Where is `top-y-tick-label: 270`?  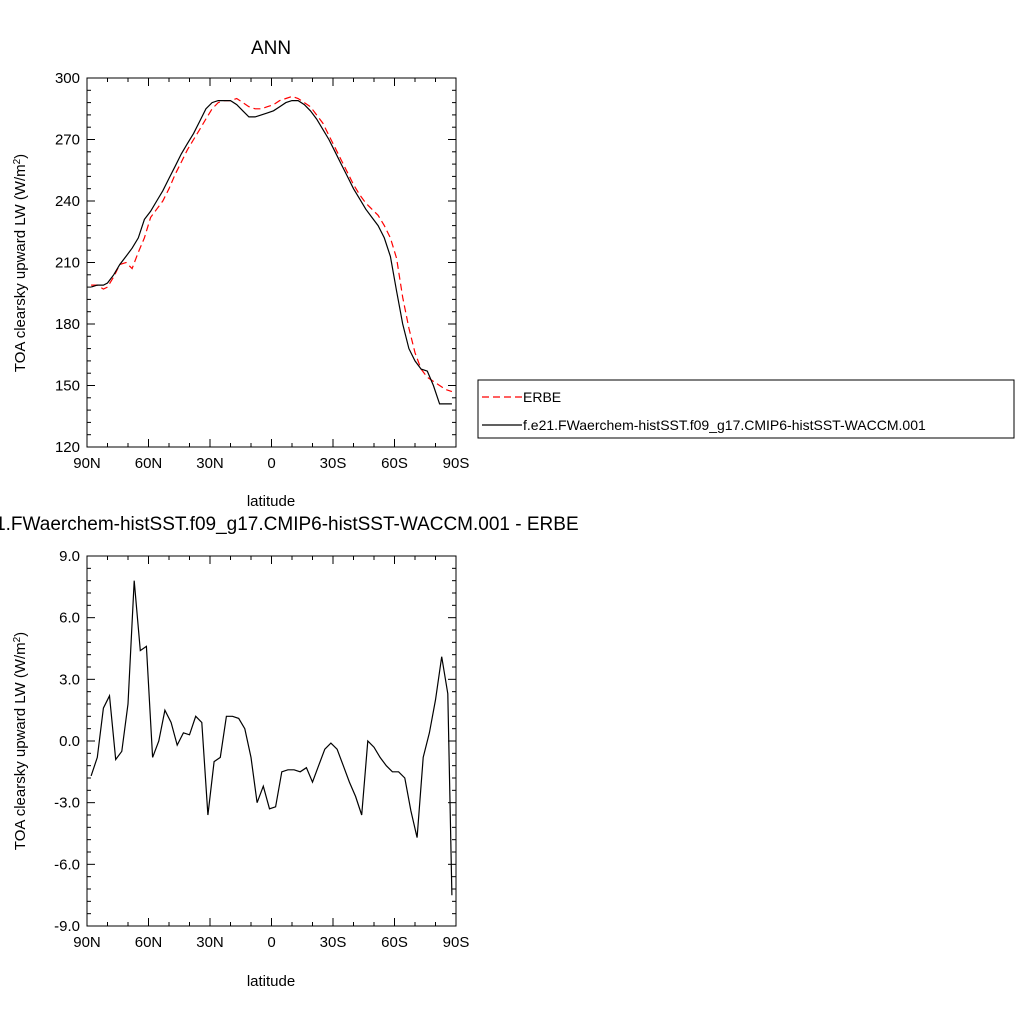 top-y-tick-label: 270 is located at coordinates (67, 140).